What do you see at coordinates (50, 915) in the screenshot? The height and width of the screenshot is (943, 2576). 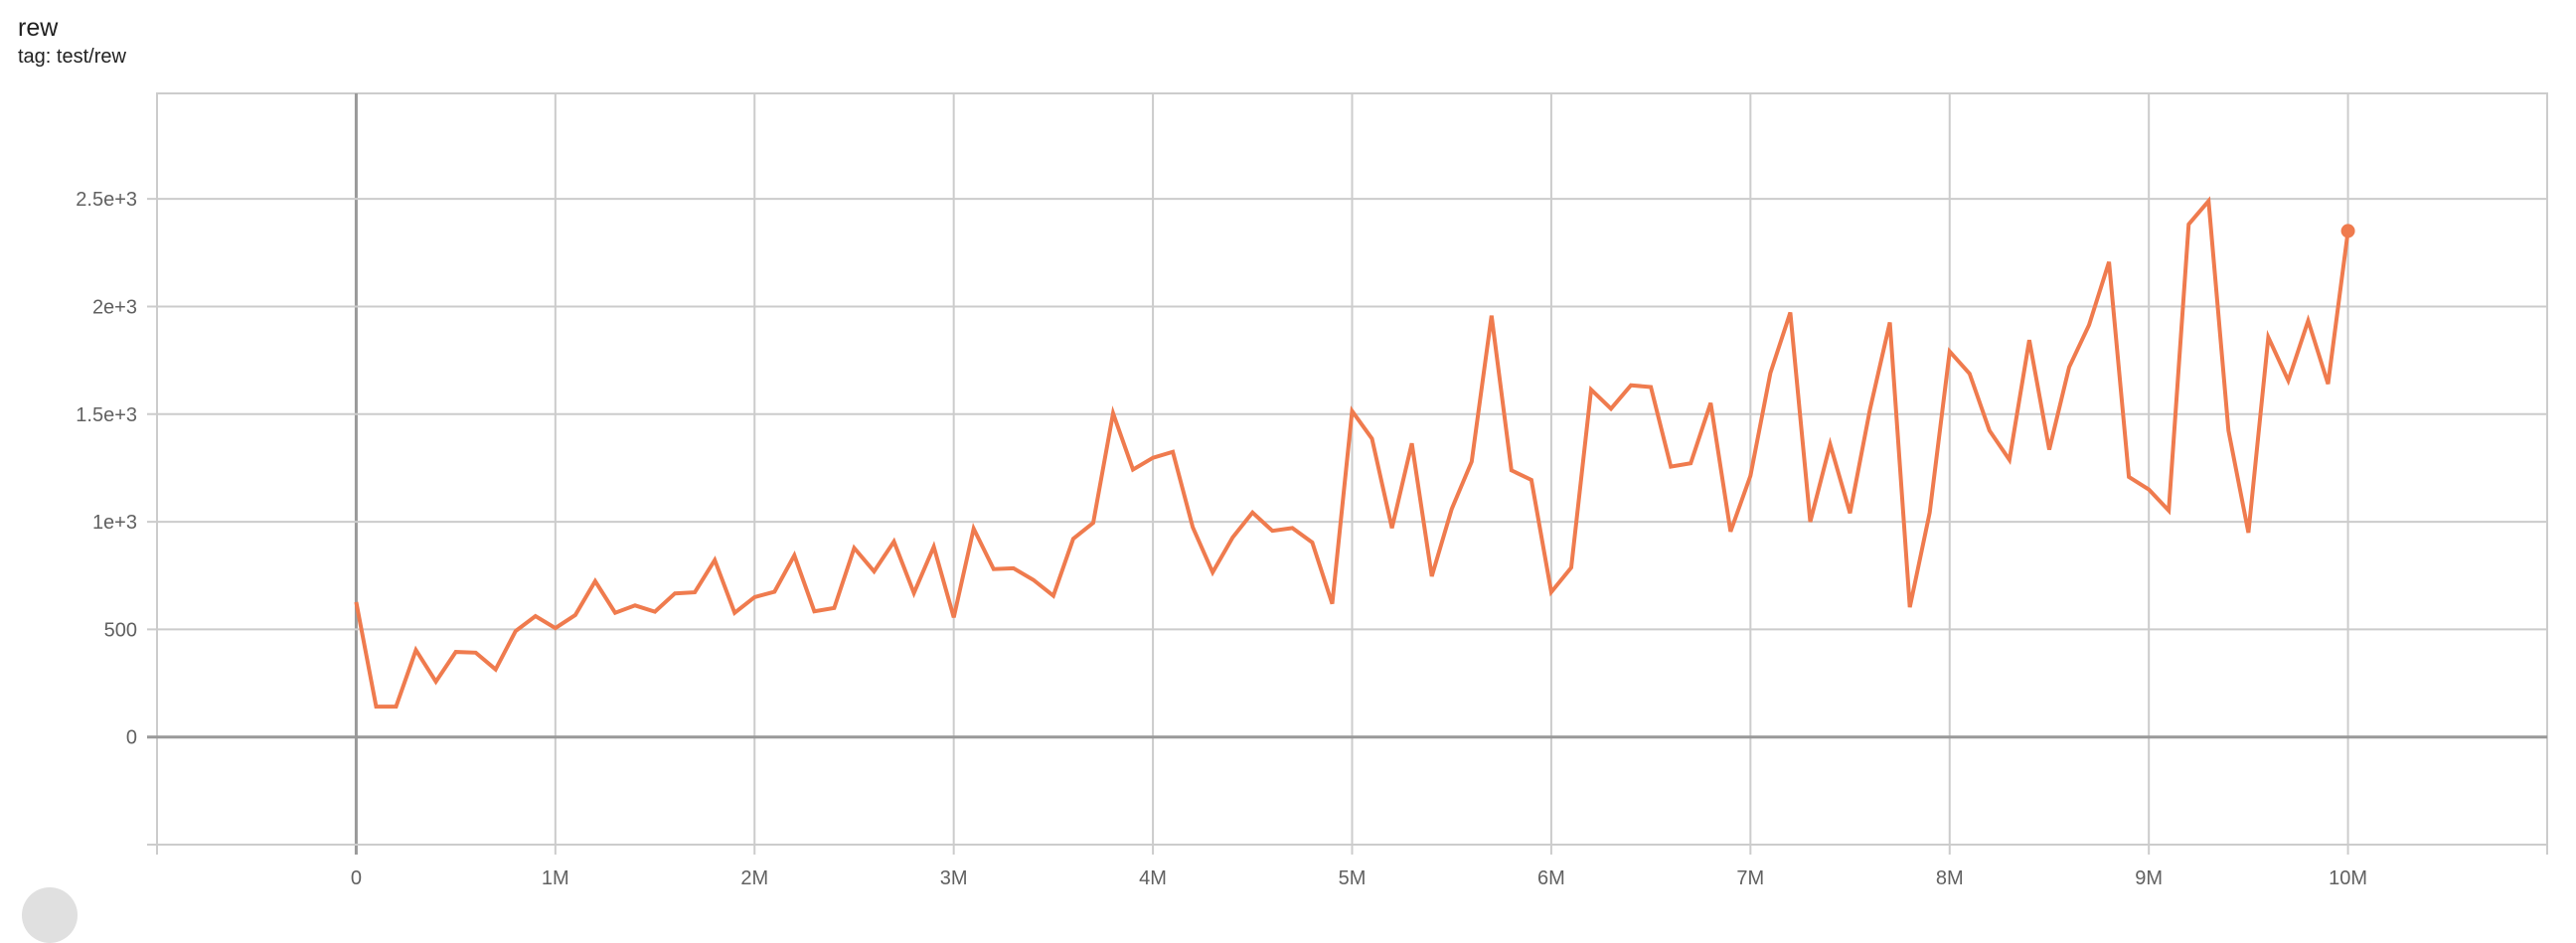 I see `fit-domain-button` at bounding box center [50, 915].